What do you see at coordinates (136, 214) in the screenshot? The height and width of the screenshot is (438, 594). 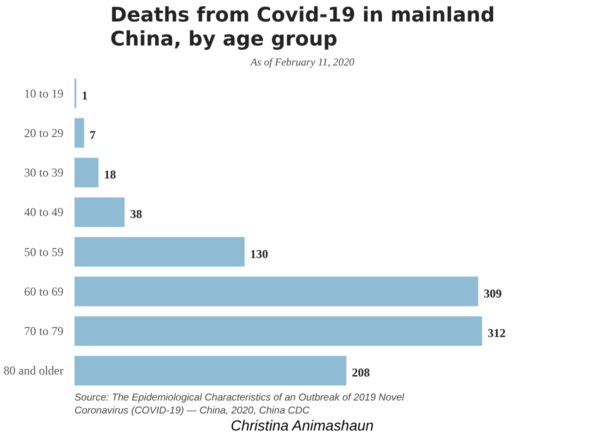 I see `data-label: 38` at bounding box center [136, 214].